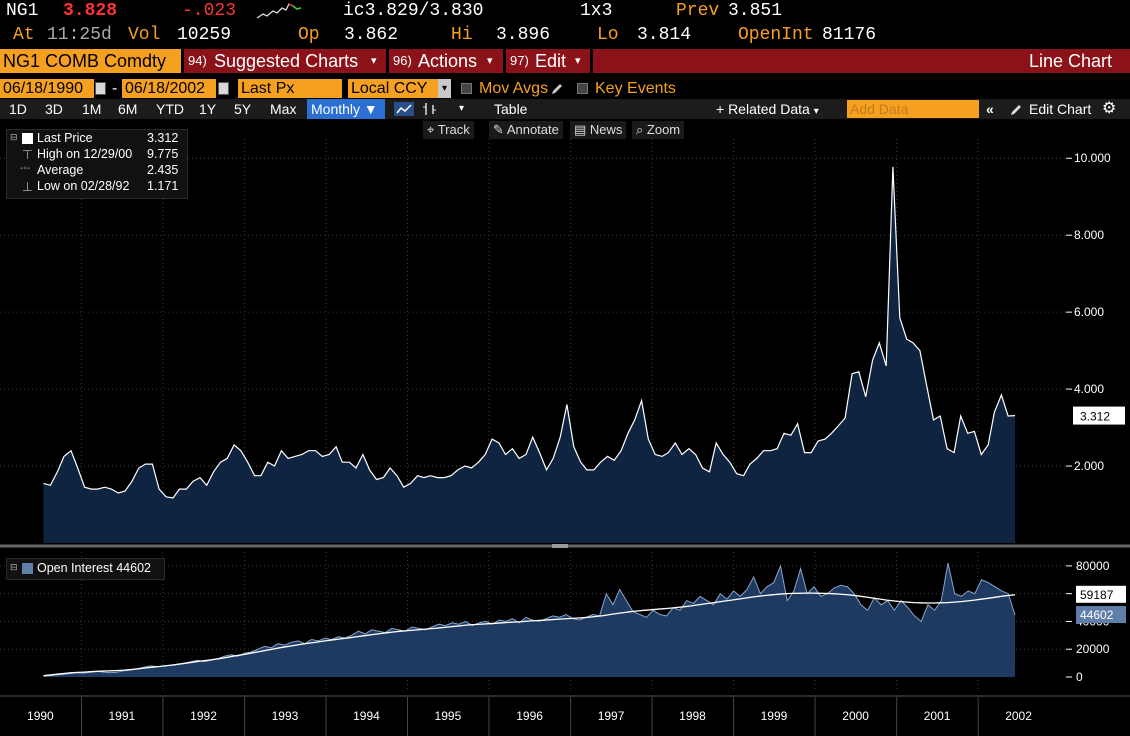 This screenshot has width=1130, height=736. I want to click on low-value: 1.171, so click(163, 186).